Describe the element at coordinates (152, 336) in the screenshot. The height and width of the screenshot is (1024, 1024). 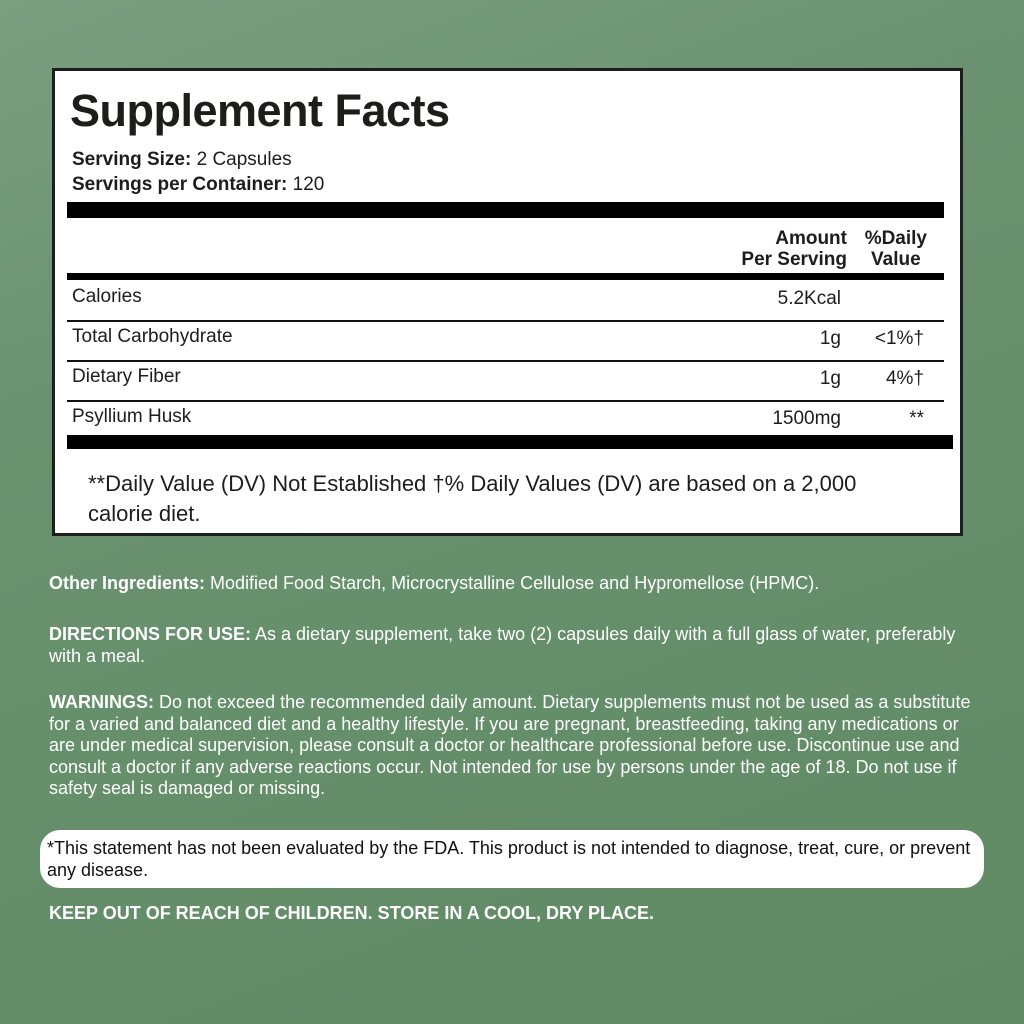
I see `nutrient-name: Total Carbohydrate` at that location.